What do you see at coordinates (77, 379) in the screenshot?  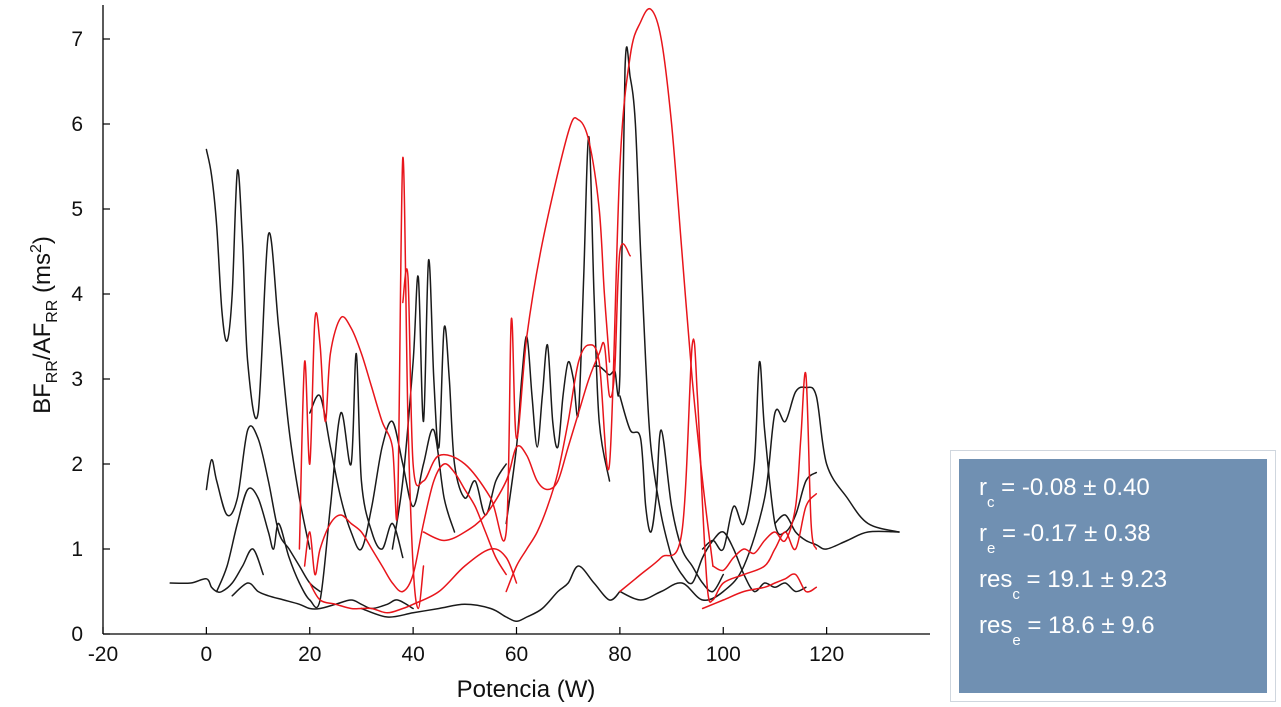 I see `y-tick-label: 3` at bounding box center [77, 379].